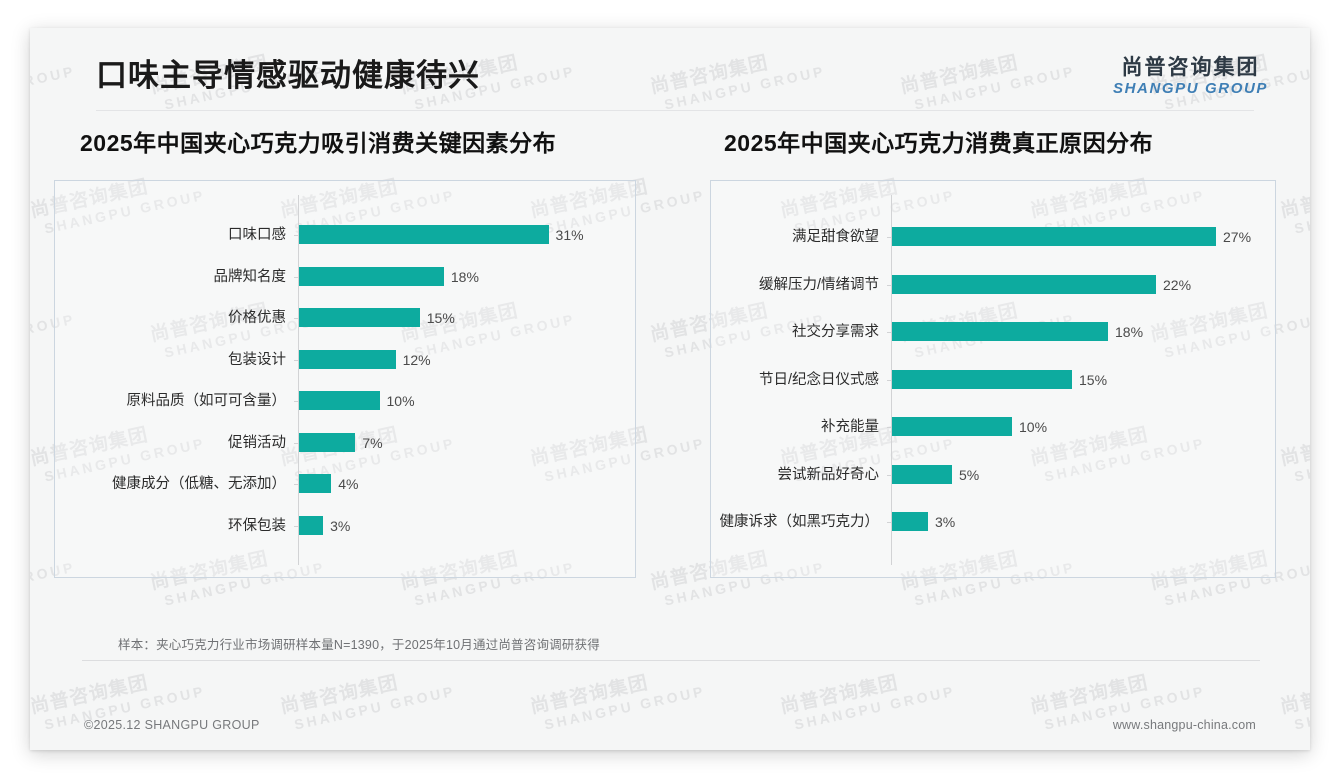 This screenshot has width=1340, height=780. I want to click on chart-bar-row: 促销活动 7%, so click(345, 442).